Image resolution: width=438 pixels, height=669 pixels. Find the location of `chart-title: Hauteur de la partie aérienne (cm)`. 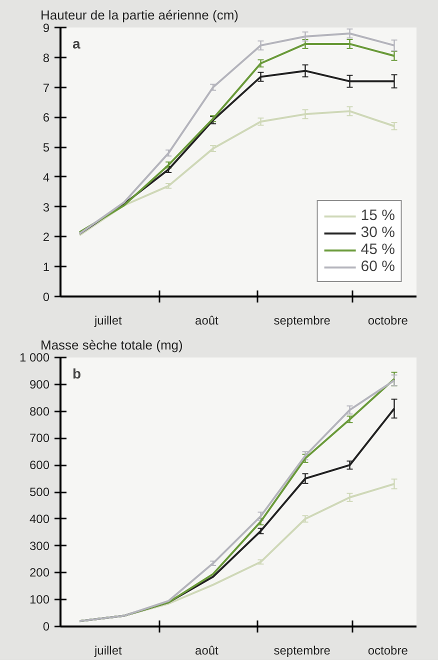

chart-title: Hauteur de la partie aérienne (cm) is located at coordinates (139, 15).